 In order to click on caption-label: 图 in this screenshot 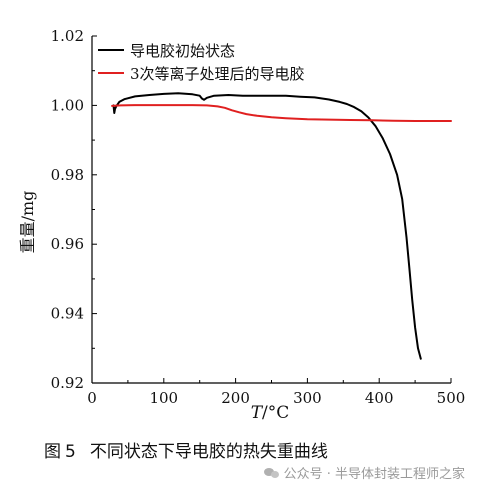, I will do `click(52, 452)`.